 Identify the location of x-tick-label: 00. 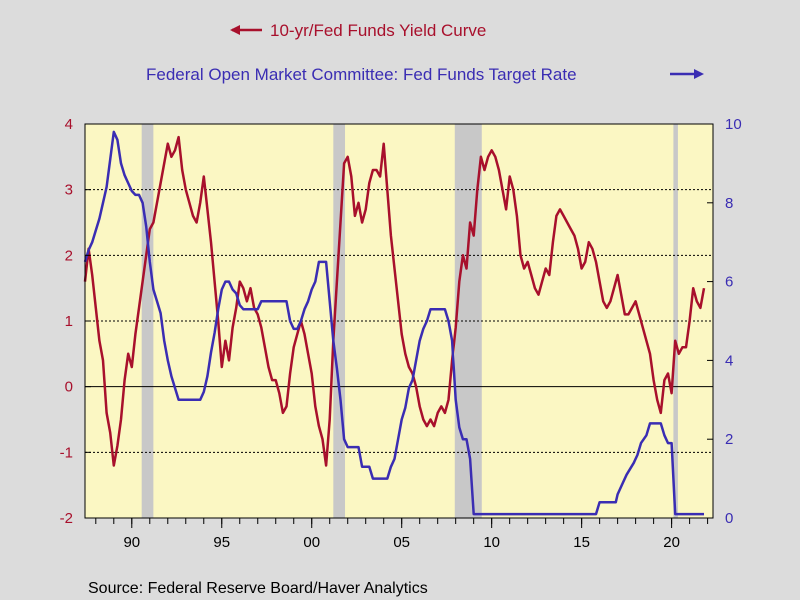
(311, 542).